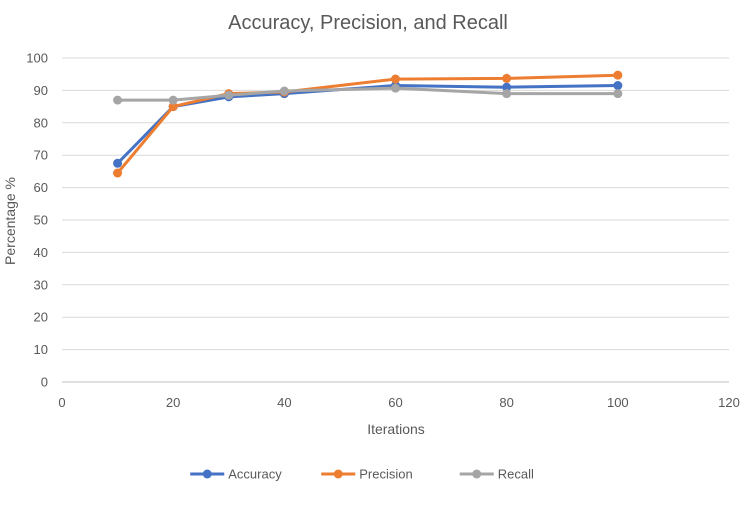  Describe the element at coordinates (173, 402) in the screenshot. I see `x-tick-label: 20` at that location.